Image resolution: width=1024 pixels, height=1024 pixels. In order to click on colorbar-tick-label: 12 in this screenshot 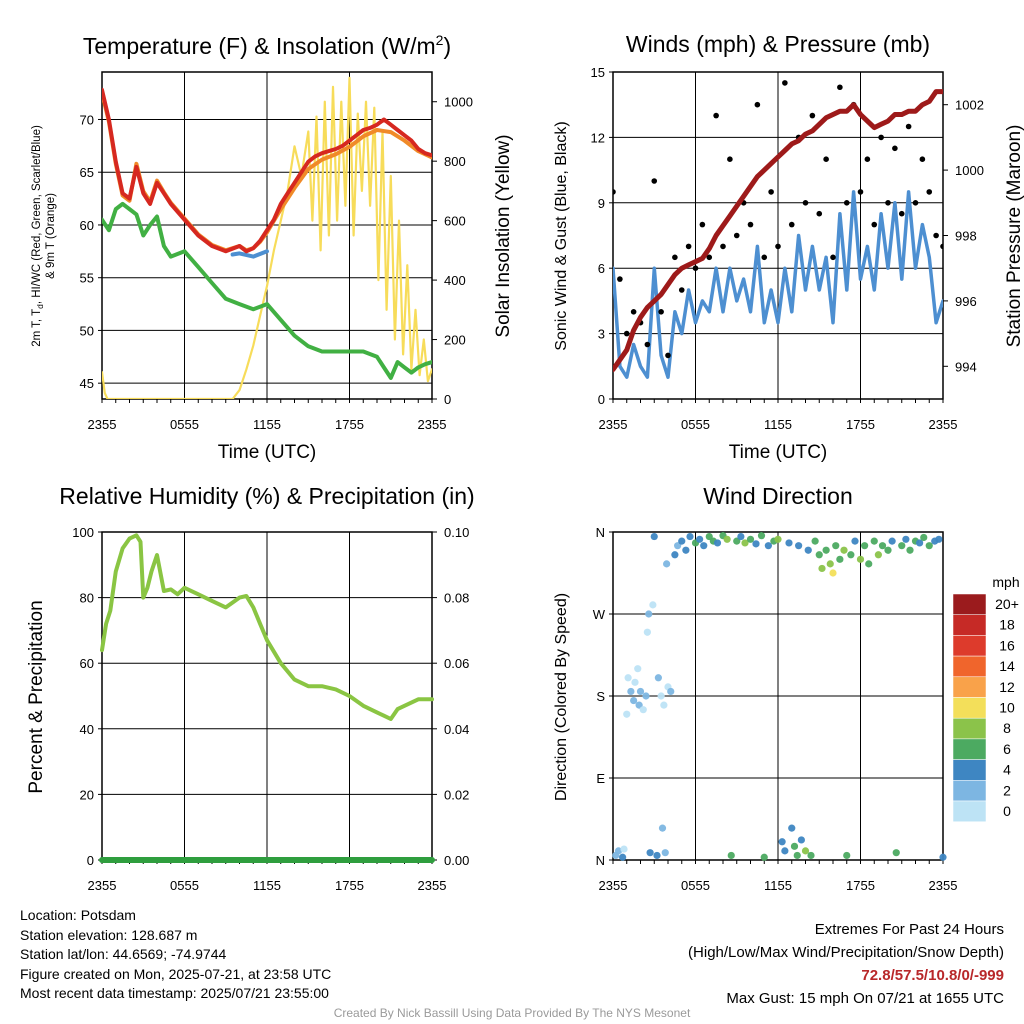, I will do `click(1007, 687)`.